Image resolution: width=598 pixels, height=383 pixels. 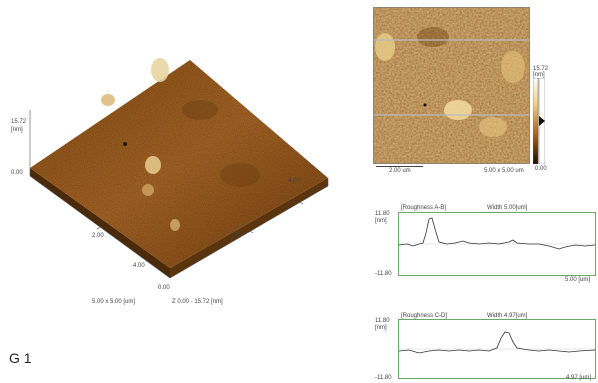 What do you see at coordinates (381, 328) in the screenshot?
I see `profile-cd-yunit: [nm]` at bounding box center [381, 328].